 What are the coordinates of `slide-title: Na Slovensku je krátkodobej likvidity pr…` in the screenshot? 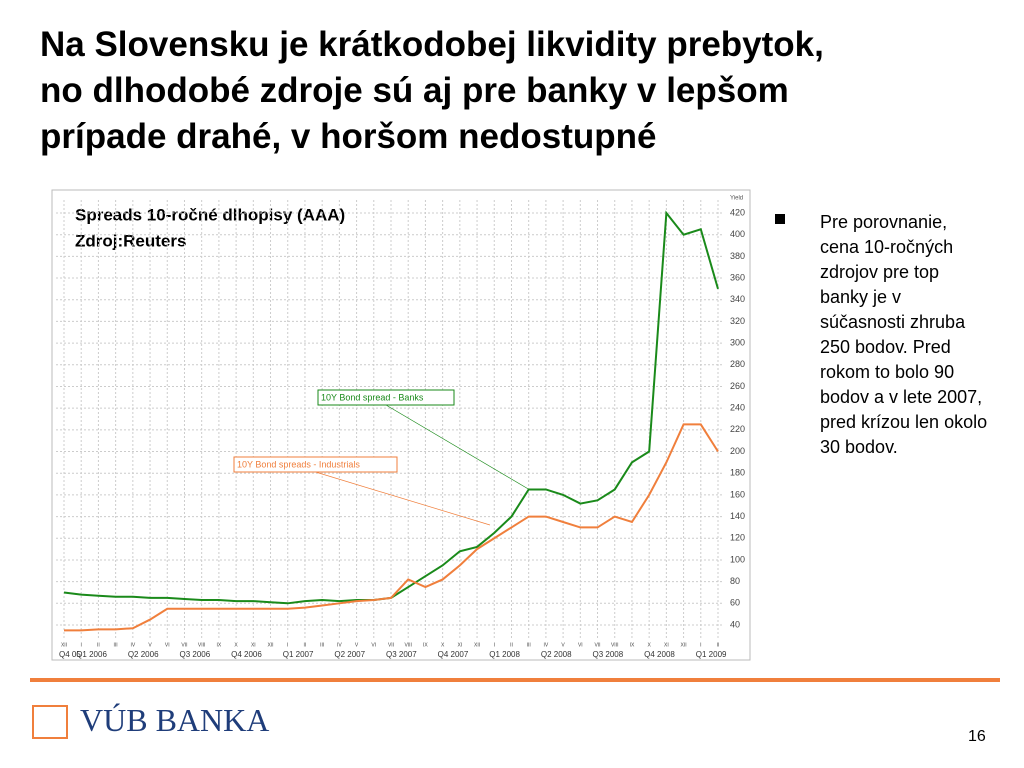 It's located at (432, 91).